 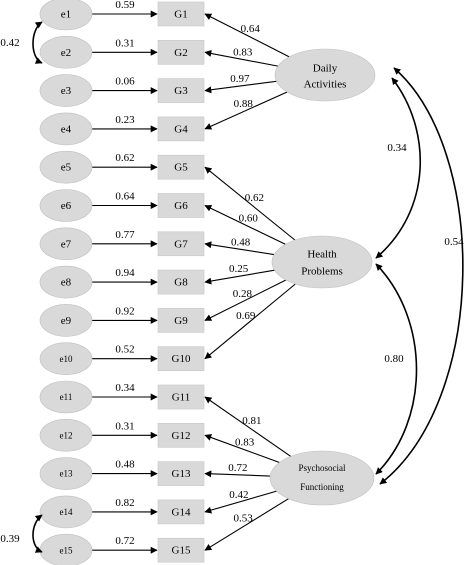 I want to click on error-label-e2: e2, so click(x=66, y=53).